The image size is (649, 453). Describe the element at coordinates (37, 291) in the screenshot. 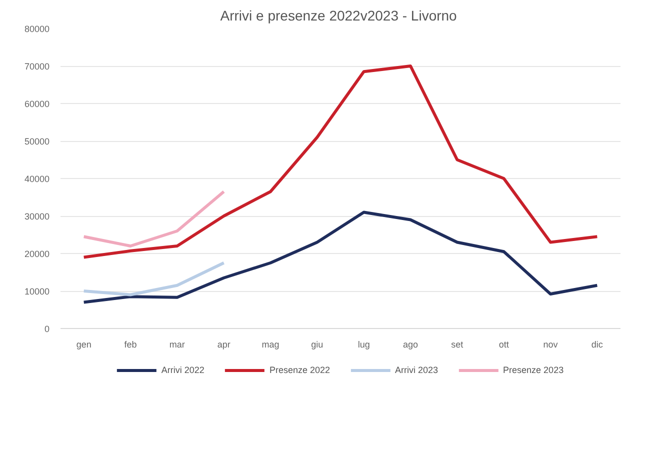

I see `y-tick-label: 10000` at that location.